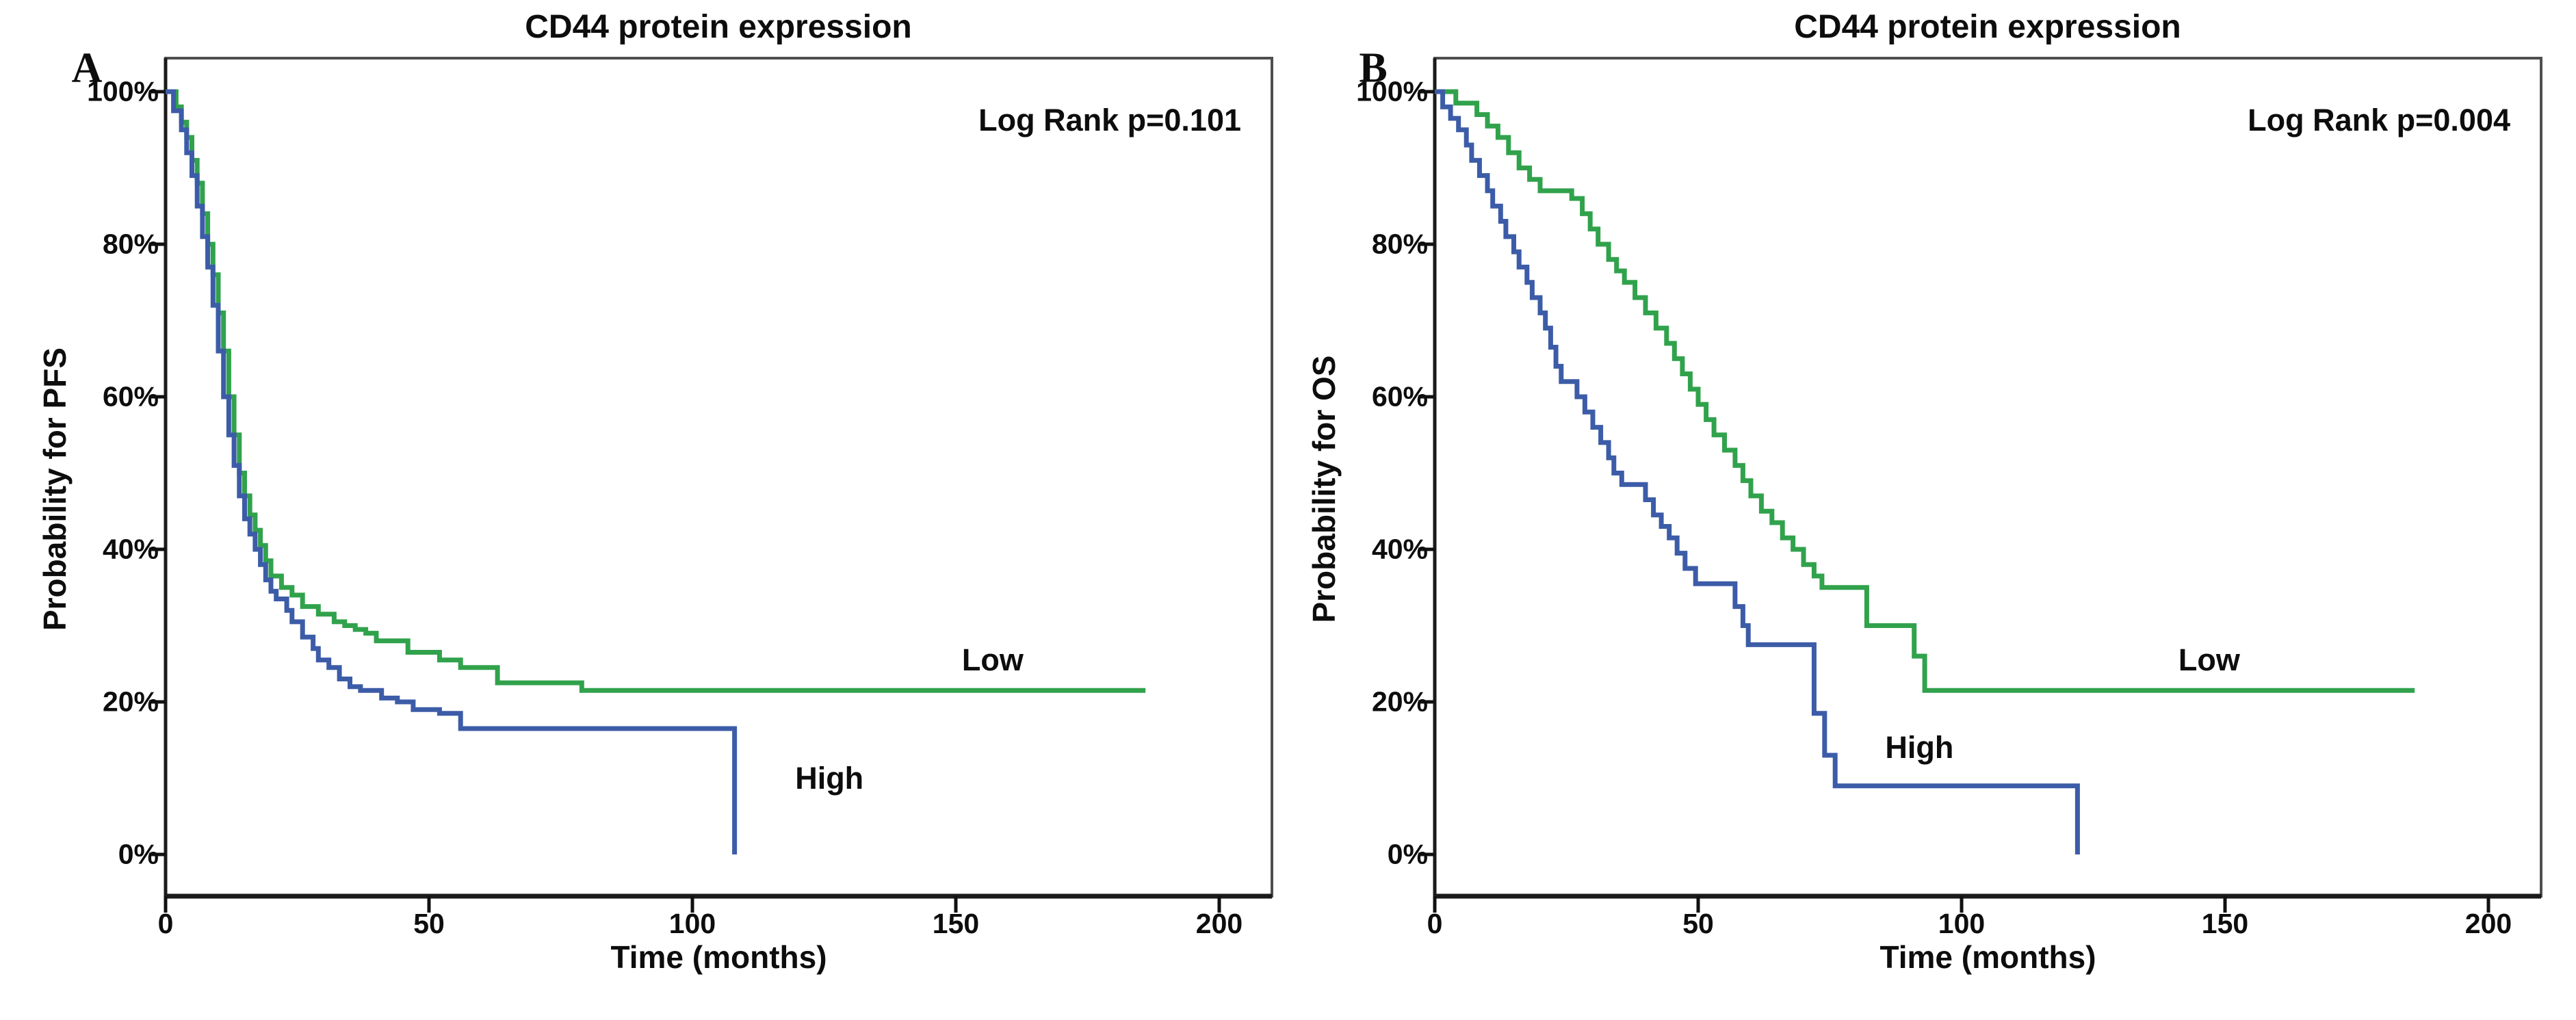 The width and height of the screenshot is (2576, 1020). What do you see at coordinates (1373, 68) in the screenshot?
I see `panel-letter-B: B` at bounding box center [1373, 68].